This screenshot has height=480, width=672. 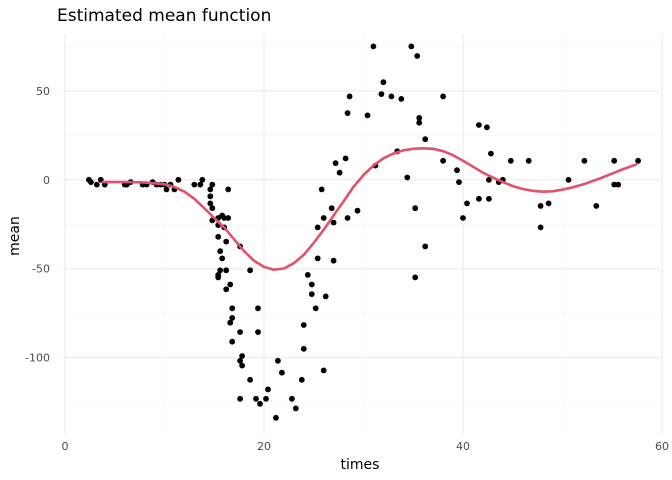 What do you see at coordinates (15, 236) in the screenshot?
I see `y-axis-title: mean` at bounding box center [15, 236].